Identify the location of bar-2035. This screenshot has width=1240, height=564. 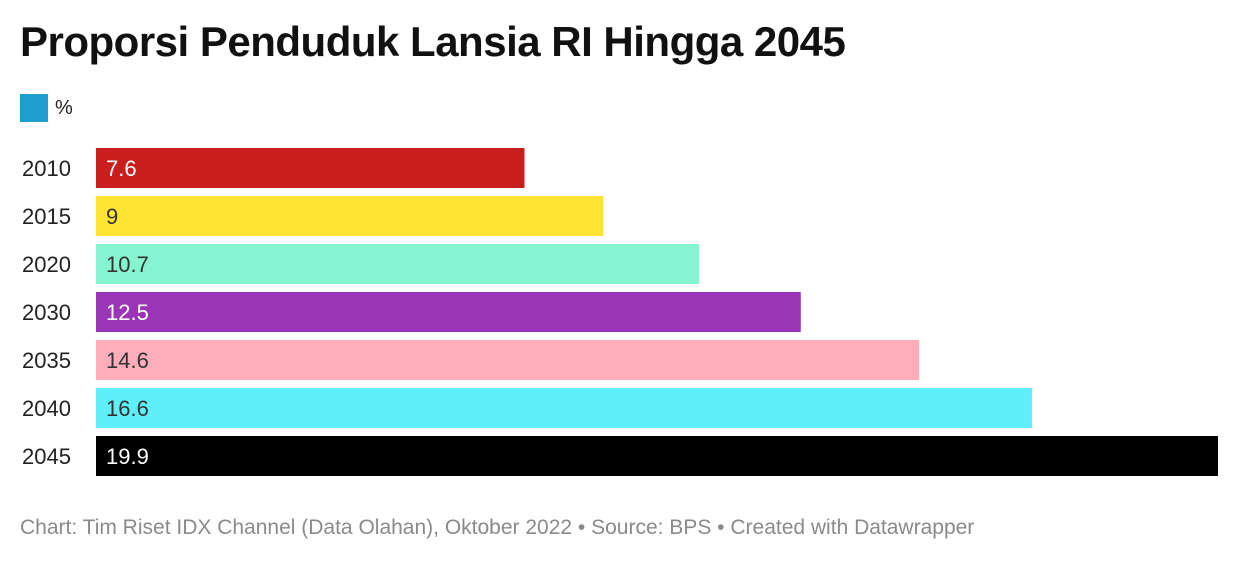
(508, 360).